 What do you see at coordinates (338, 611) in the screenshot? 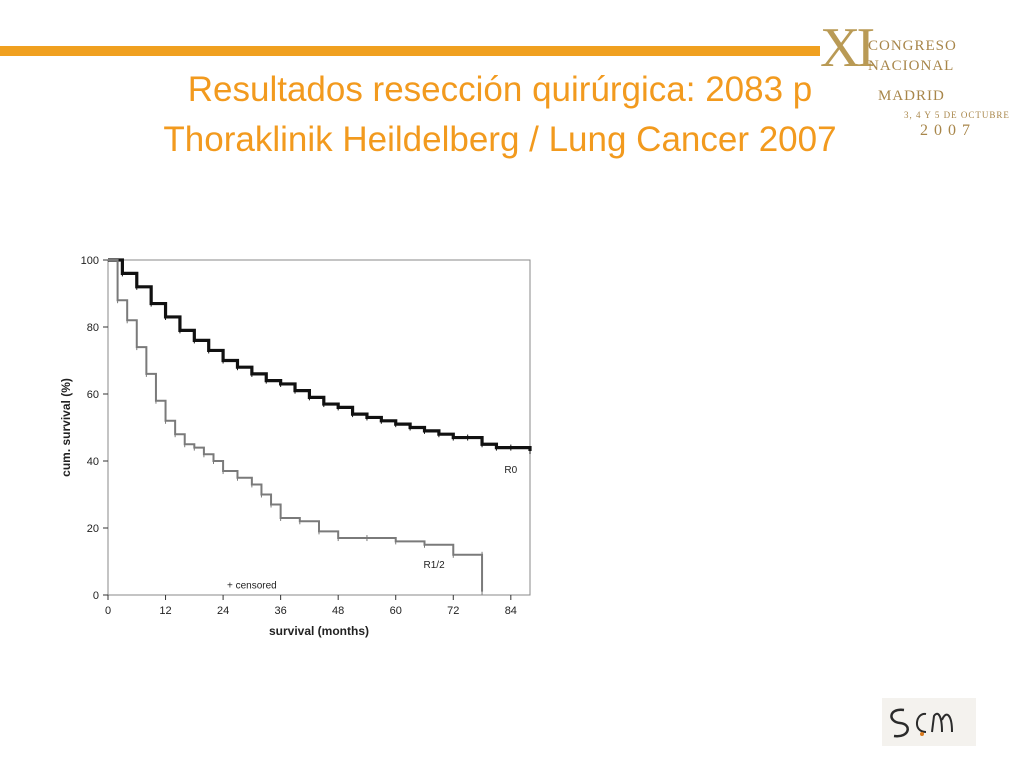
I see `x-tick-label: 48` at bounding box center [338, 611].